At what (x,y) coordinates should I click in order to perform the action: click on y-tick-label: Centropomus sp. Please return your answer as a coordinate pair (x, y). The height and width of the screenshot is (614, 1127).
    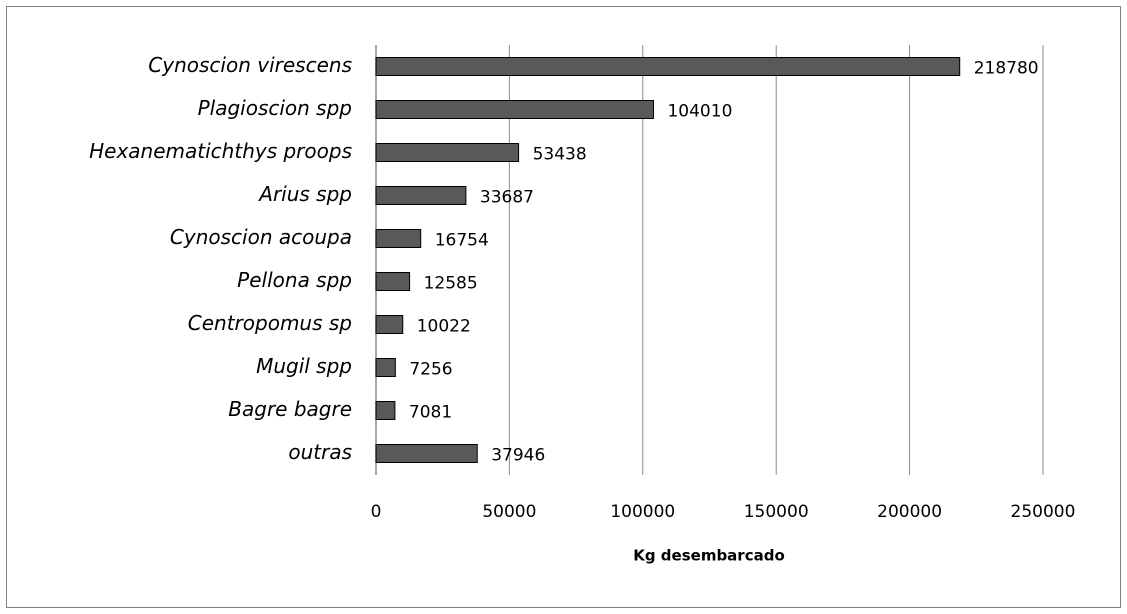
    Looking at the image, I should click on (270, 323).